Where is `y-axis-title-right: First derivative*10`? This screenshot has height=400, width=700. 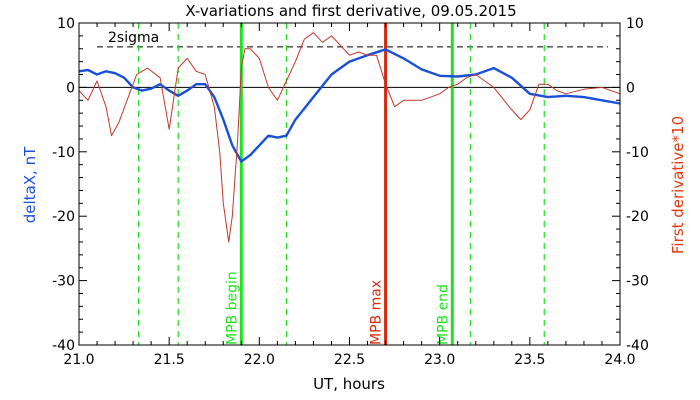 y-axis-title-right: First derivative*10 is located at coordinates (678, 185).